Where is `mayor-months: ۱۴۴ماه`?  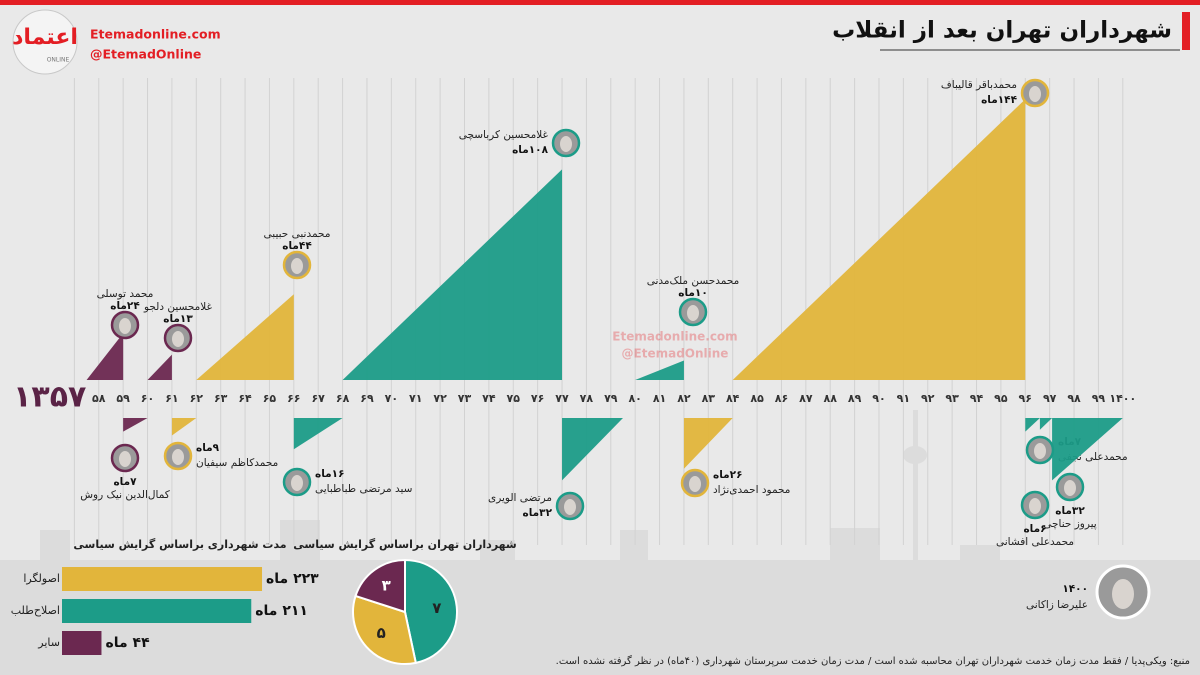
mayor-months: ۱۴۴ماه is located at coordinates (999, 100).